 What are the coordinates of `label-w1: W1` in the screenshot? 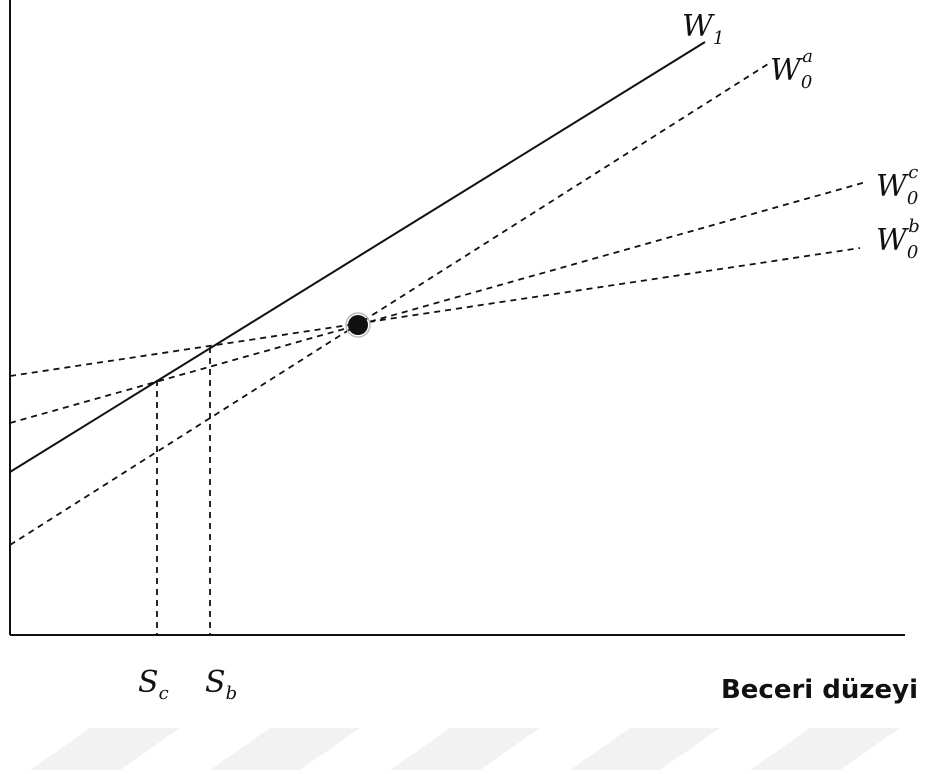 It's located at (703, 29).